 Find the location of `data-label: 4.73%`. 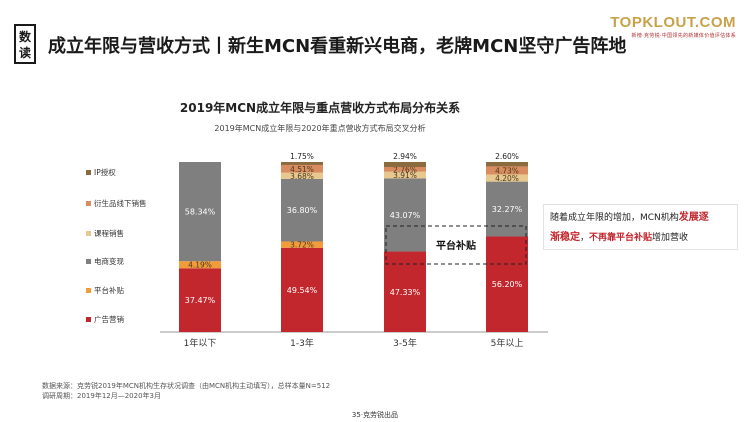

data-label: 4.73% is located at coordinates (507, 170).